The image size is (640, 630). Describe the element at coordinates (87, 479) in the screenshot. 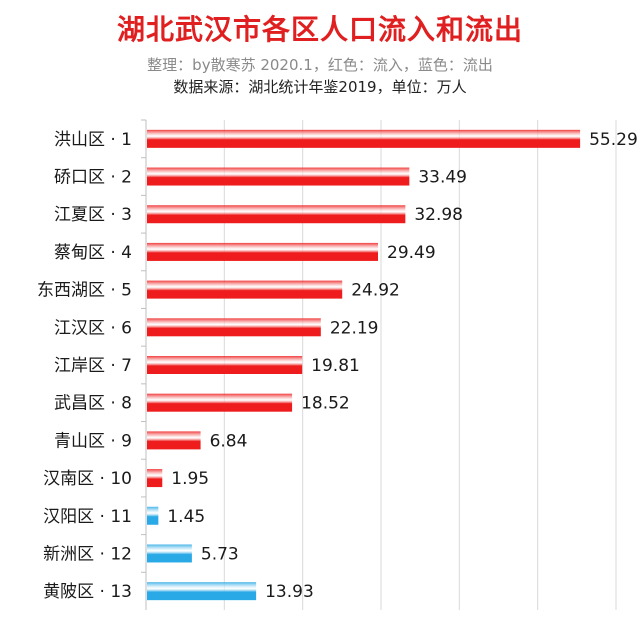

I see `category-label: 汉南区 · 10` at that location.